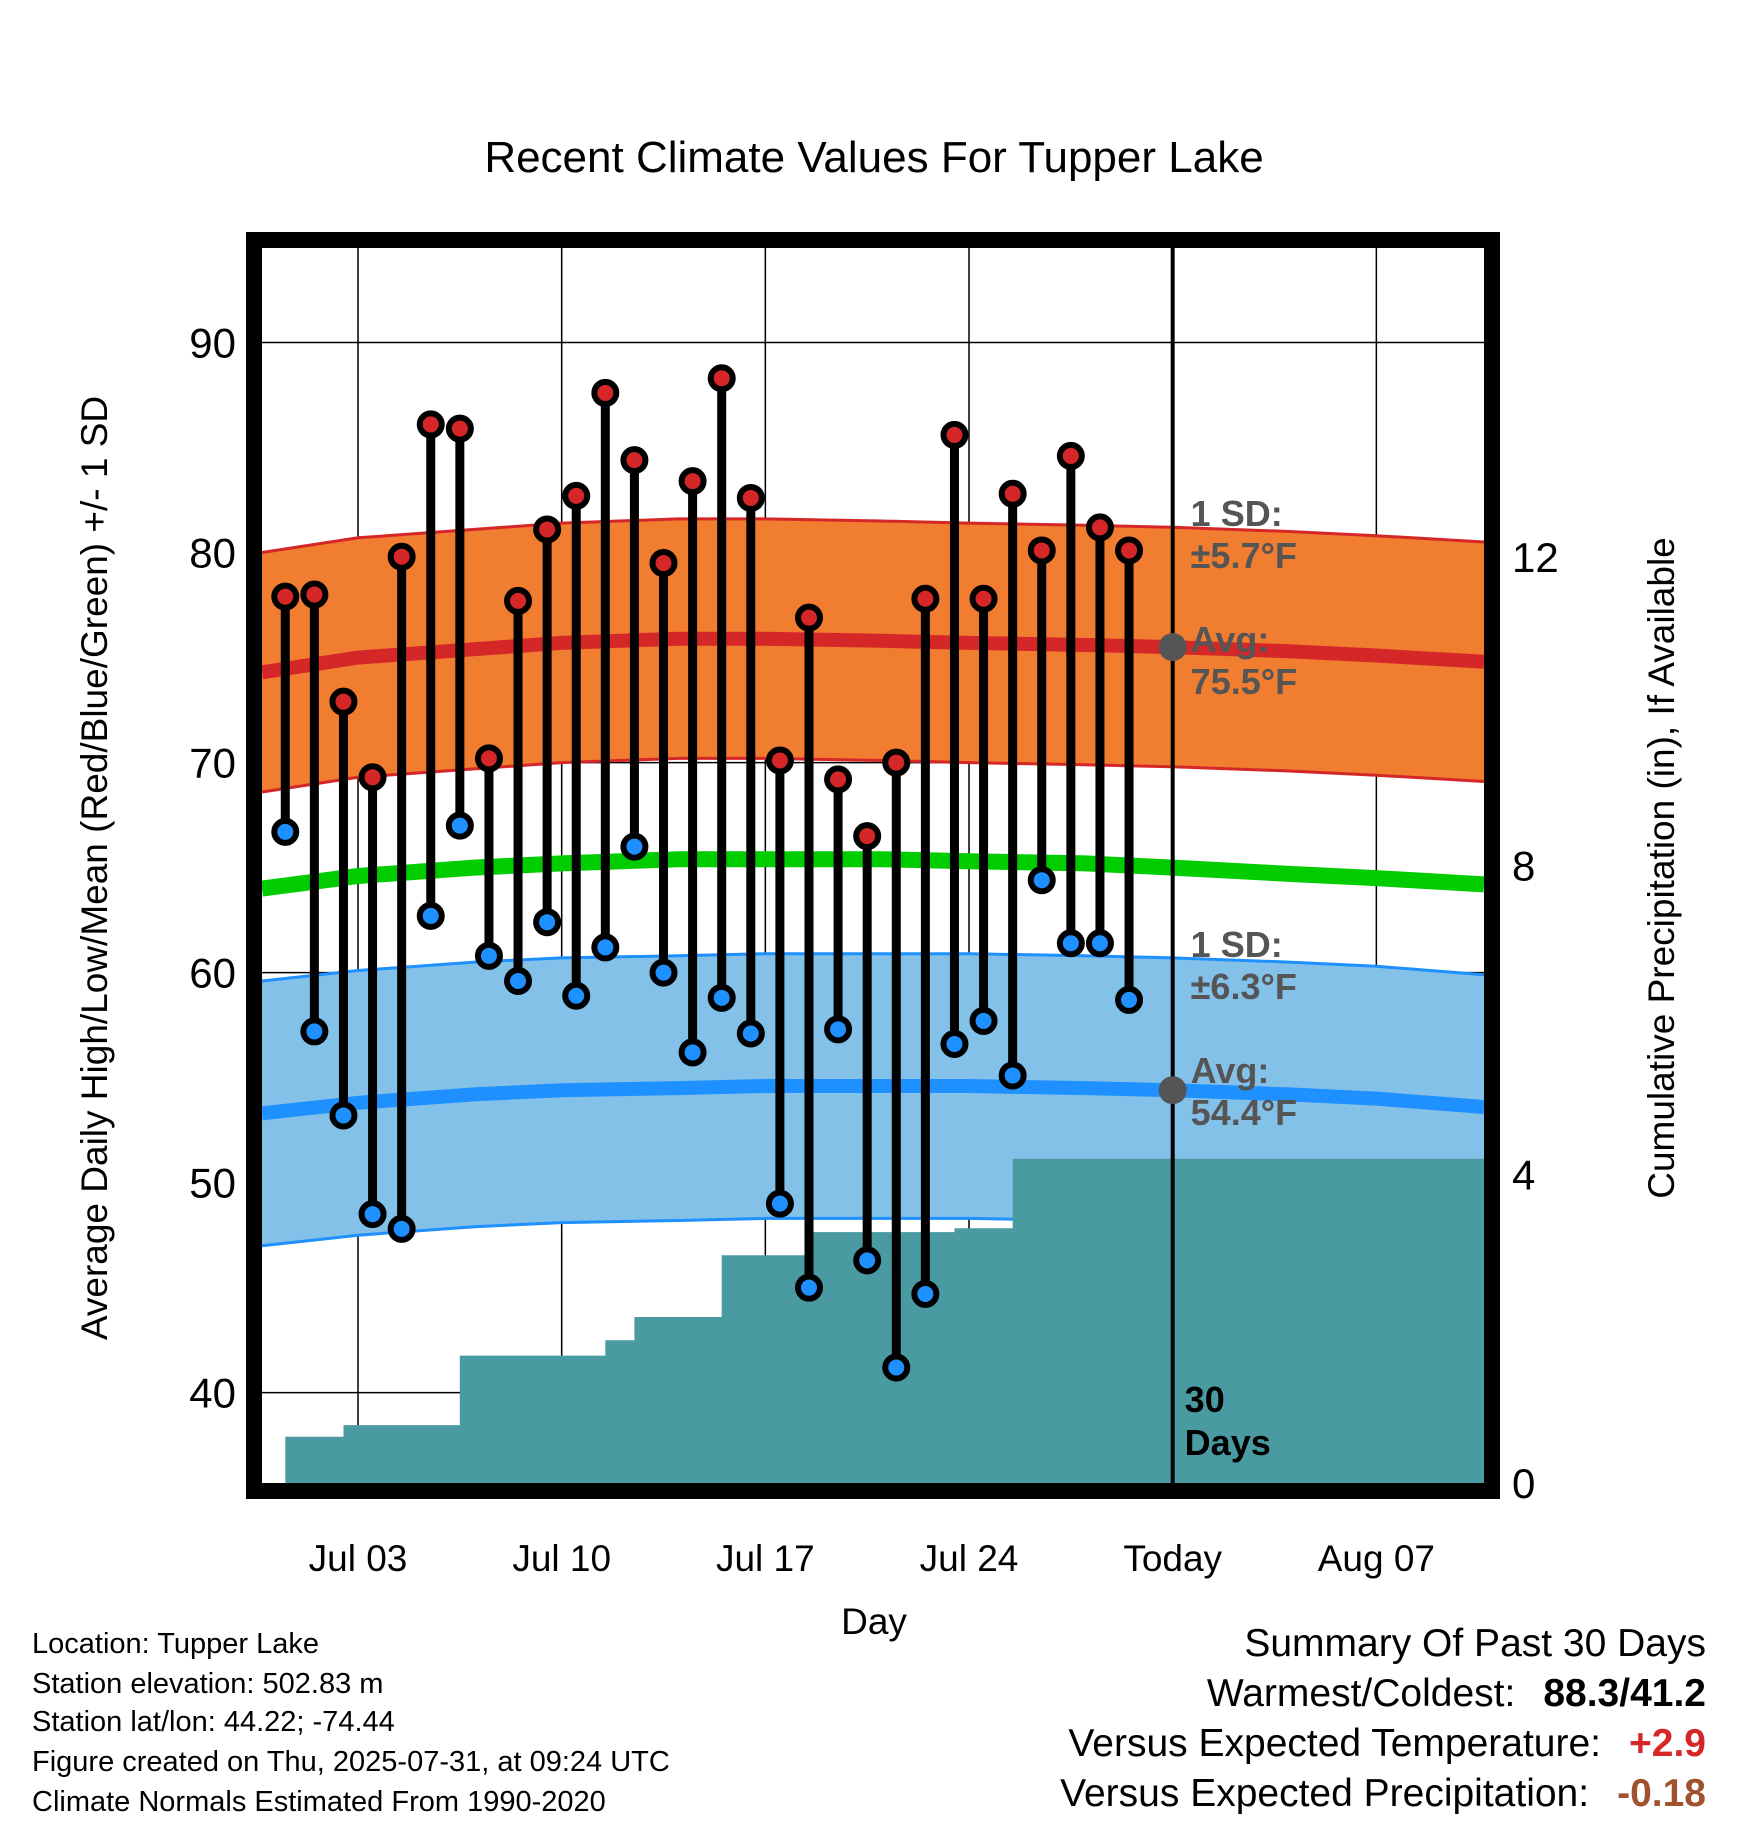  Describe the element at coordinates (212, 1183) in the screenshot. I see `y-tick-label: 50` at that location.